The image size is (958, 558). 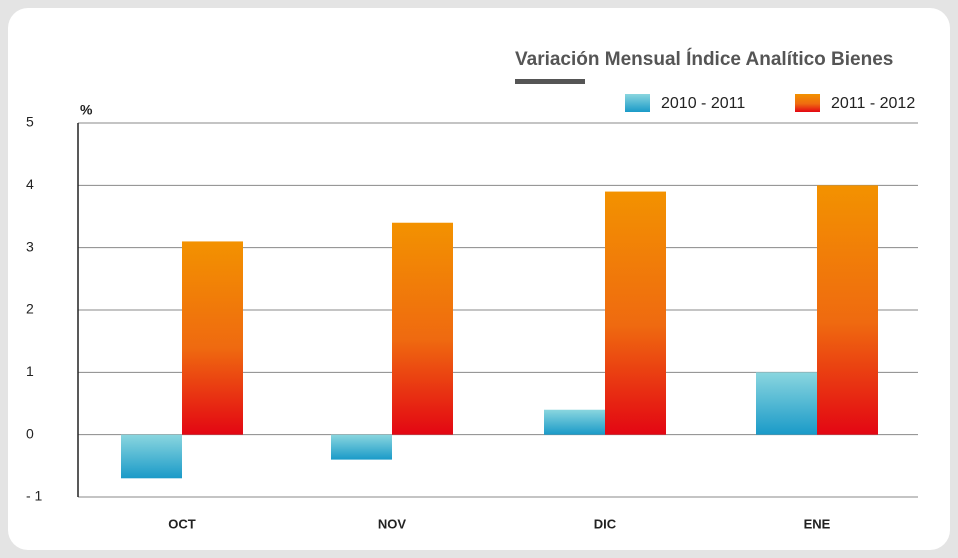 I want to click on y-tick-label: - 1, so click(x=34, y=496).